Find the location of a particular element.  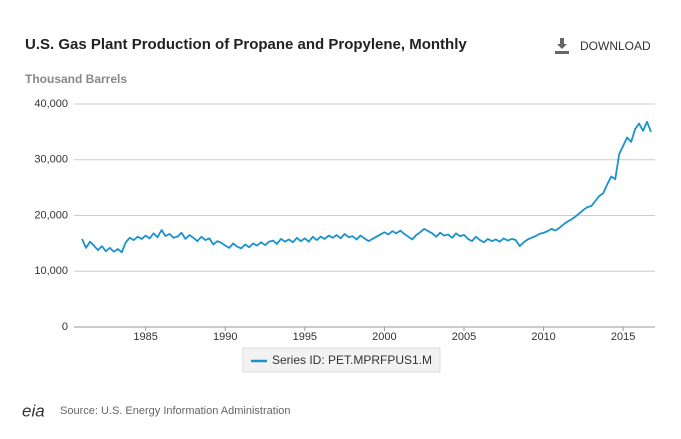

eia-logo: eia is located at coordinates (33, 410).